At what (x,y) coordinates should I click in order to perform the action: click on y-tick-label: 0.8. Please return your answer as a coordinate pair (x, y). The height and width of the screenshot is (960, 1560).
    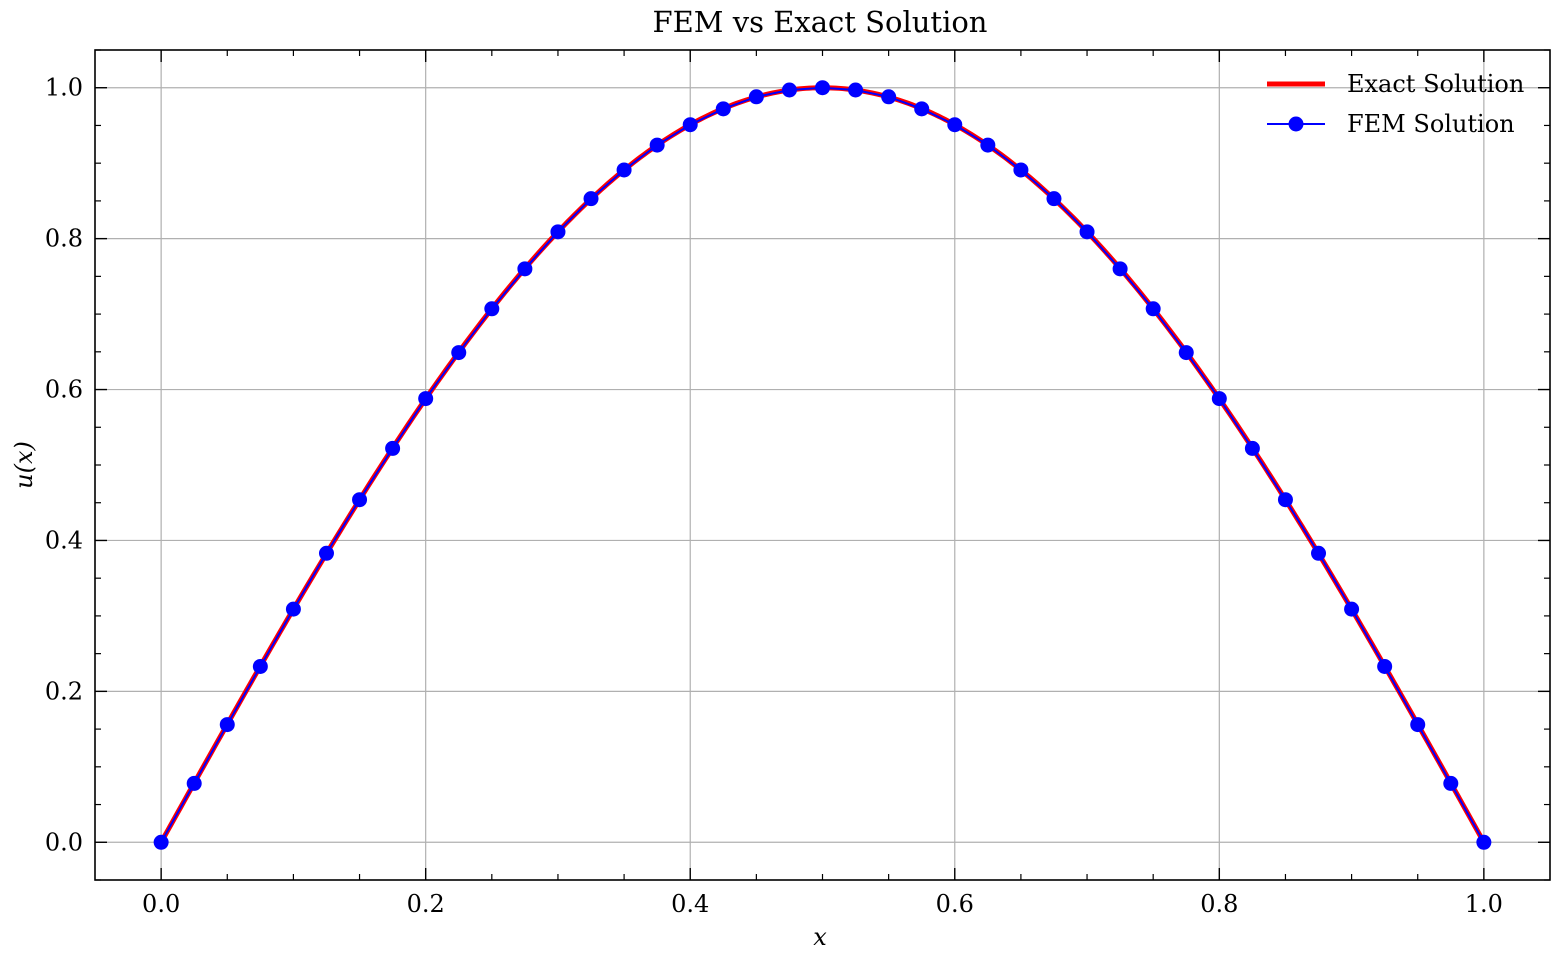
    Looking at the image, I should click on (64, 239).